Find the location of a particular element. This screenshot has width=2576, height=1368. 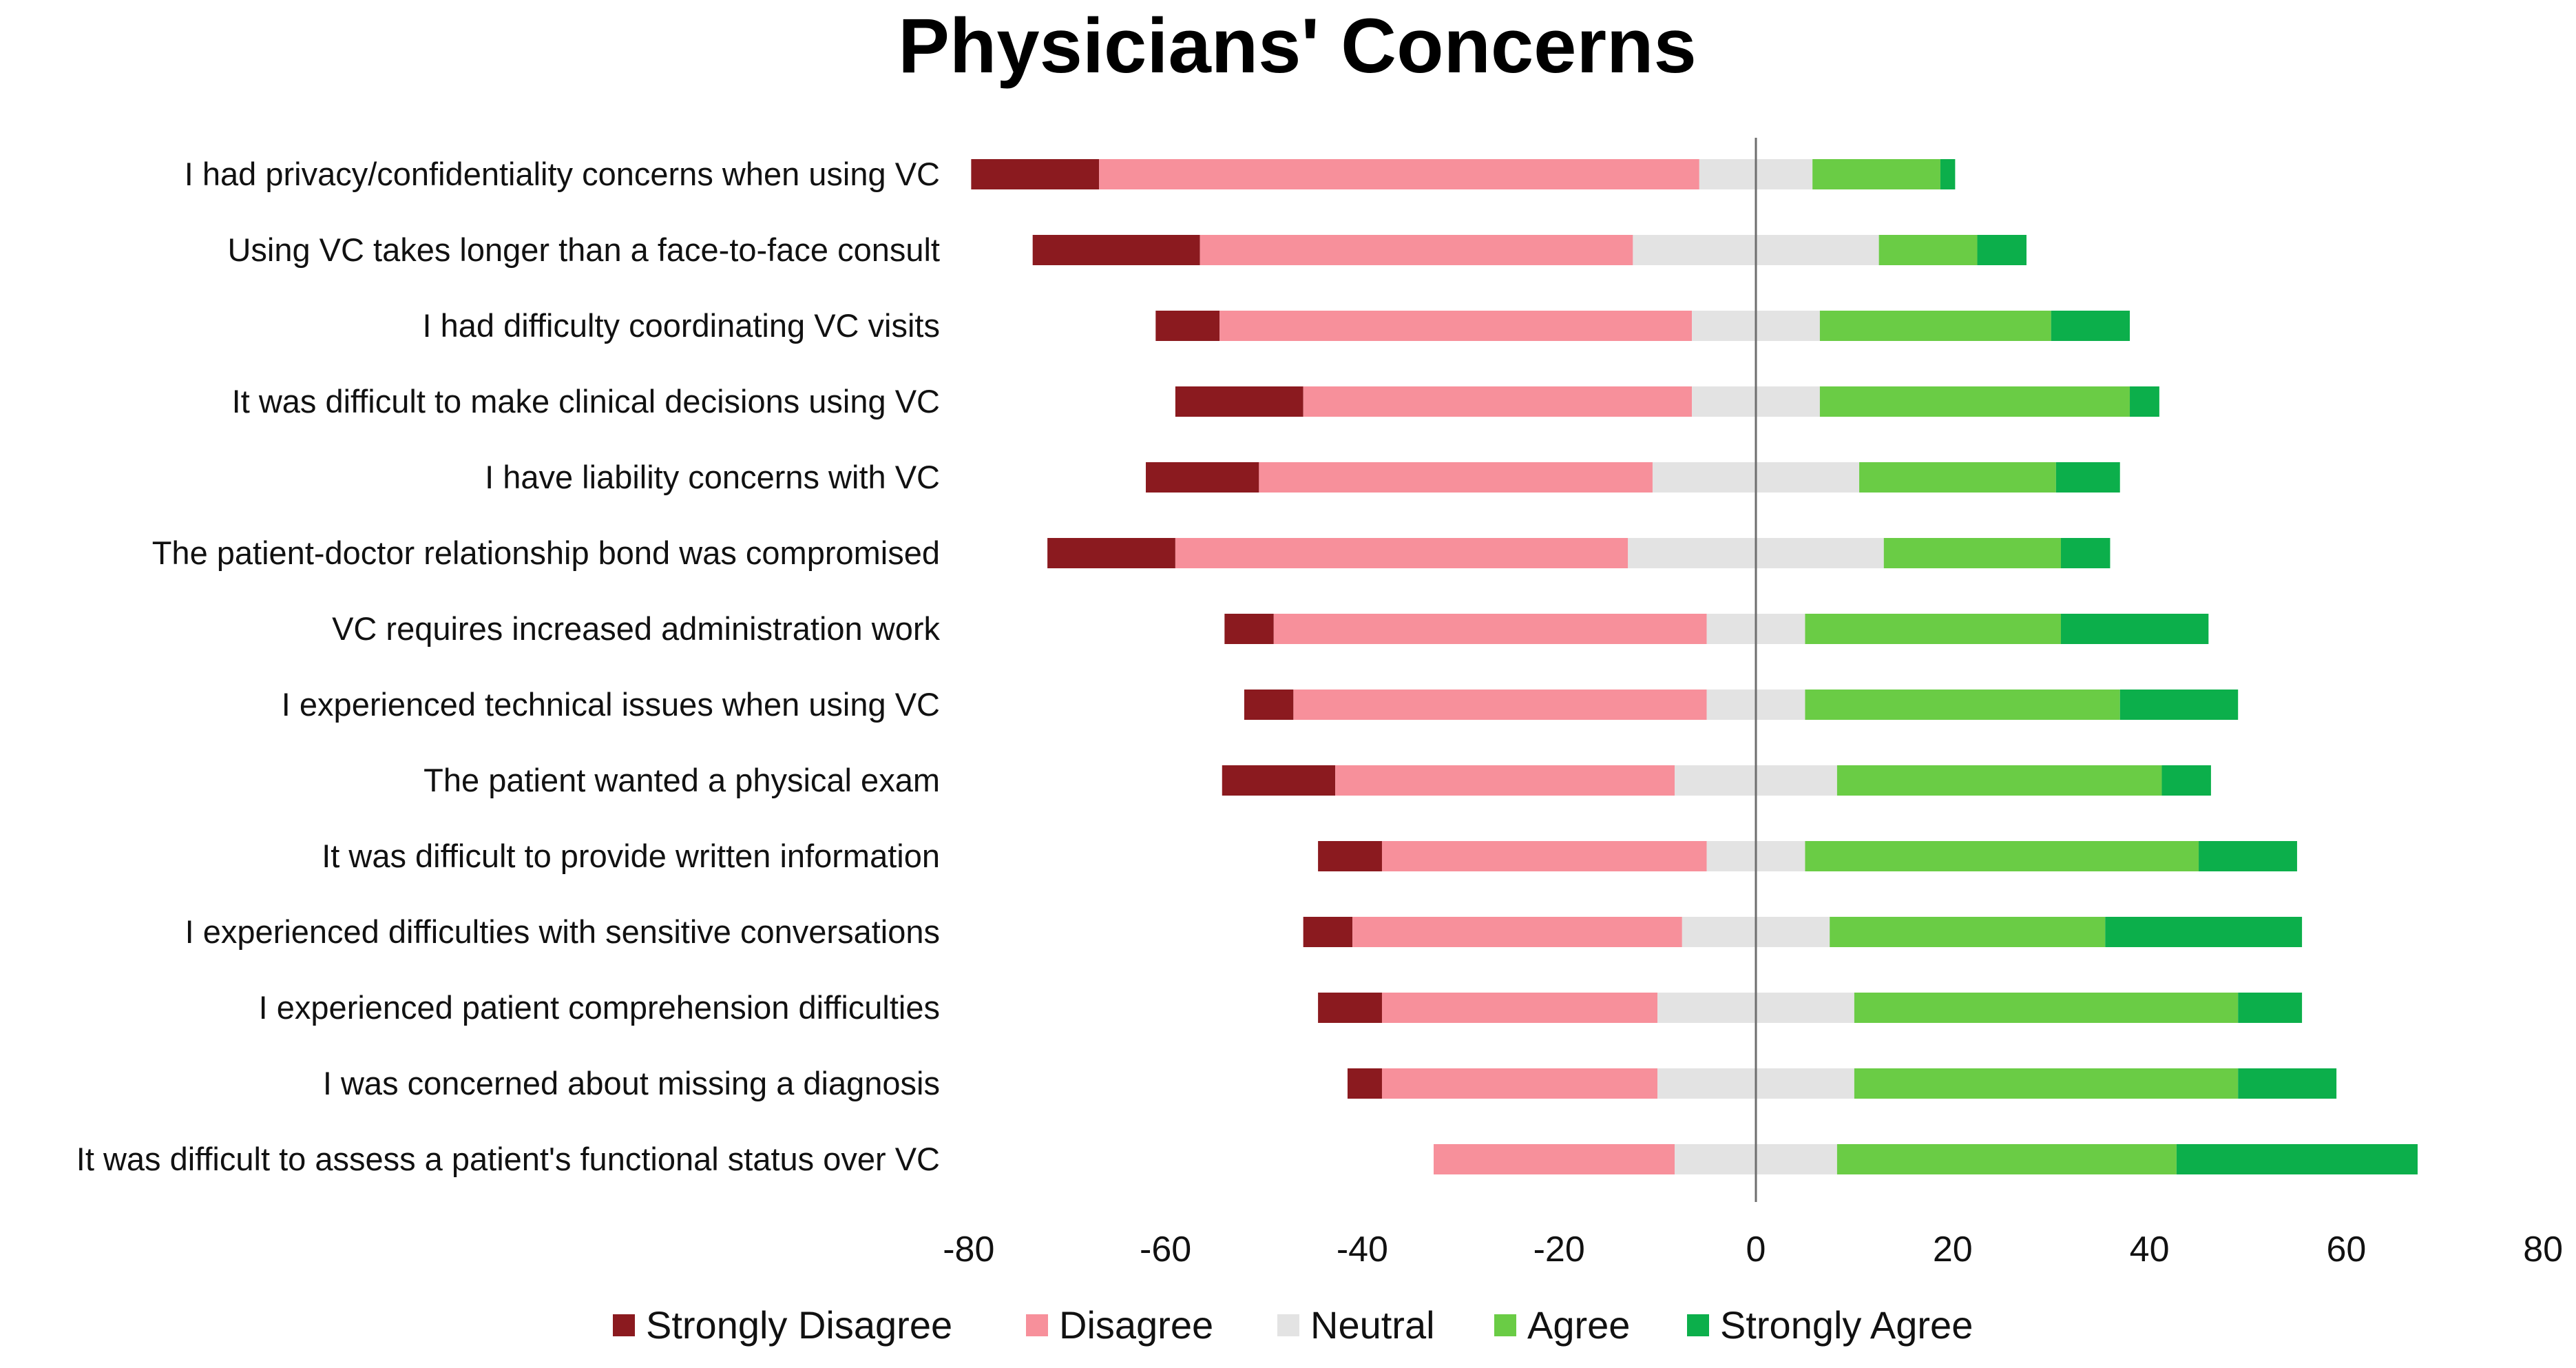

x-tick-label: -80 is located at coordinates (968, 1249).